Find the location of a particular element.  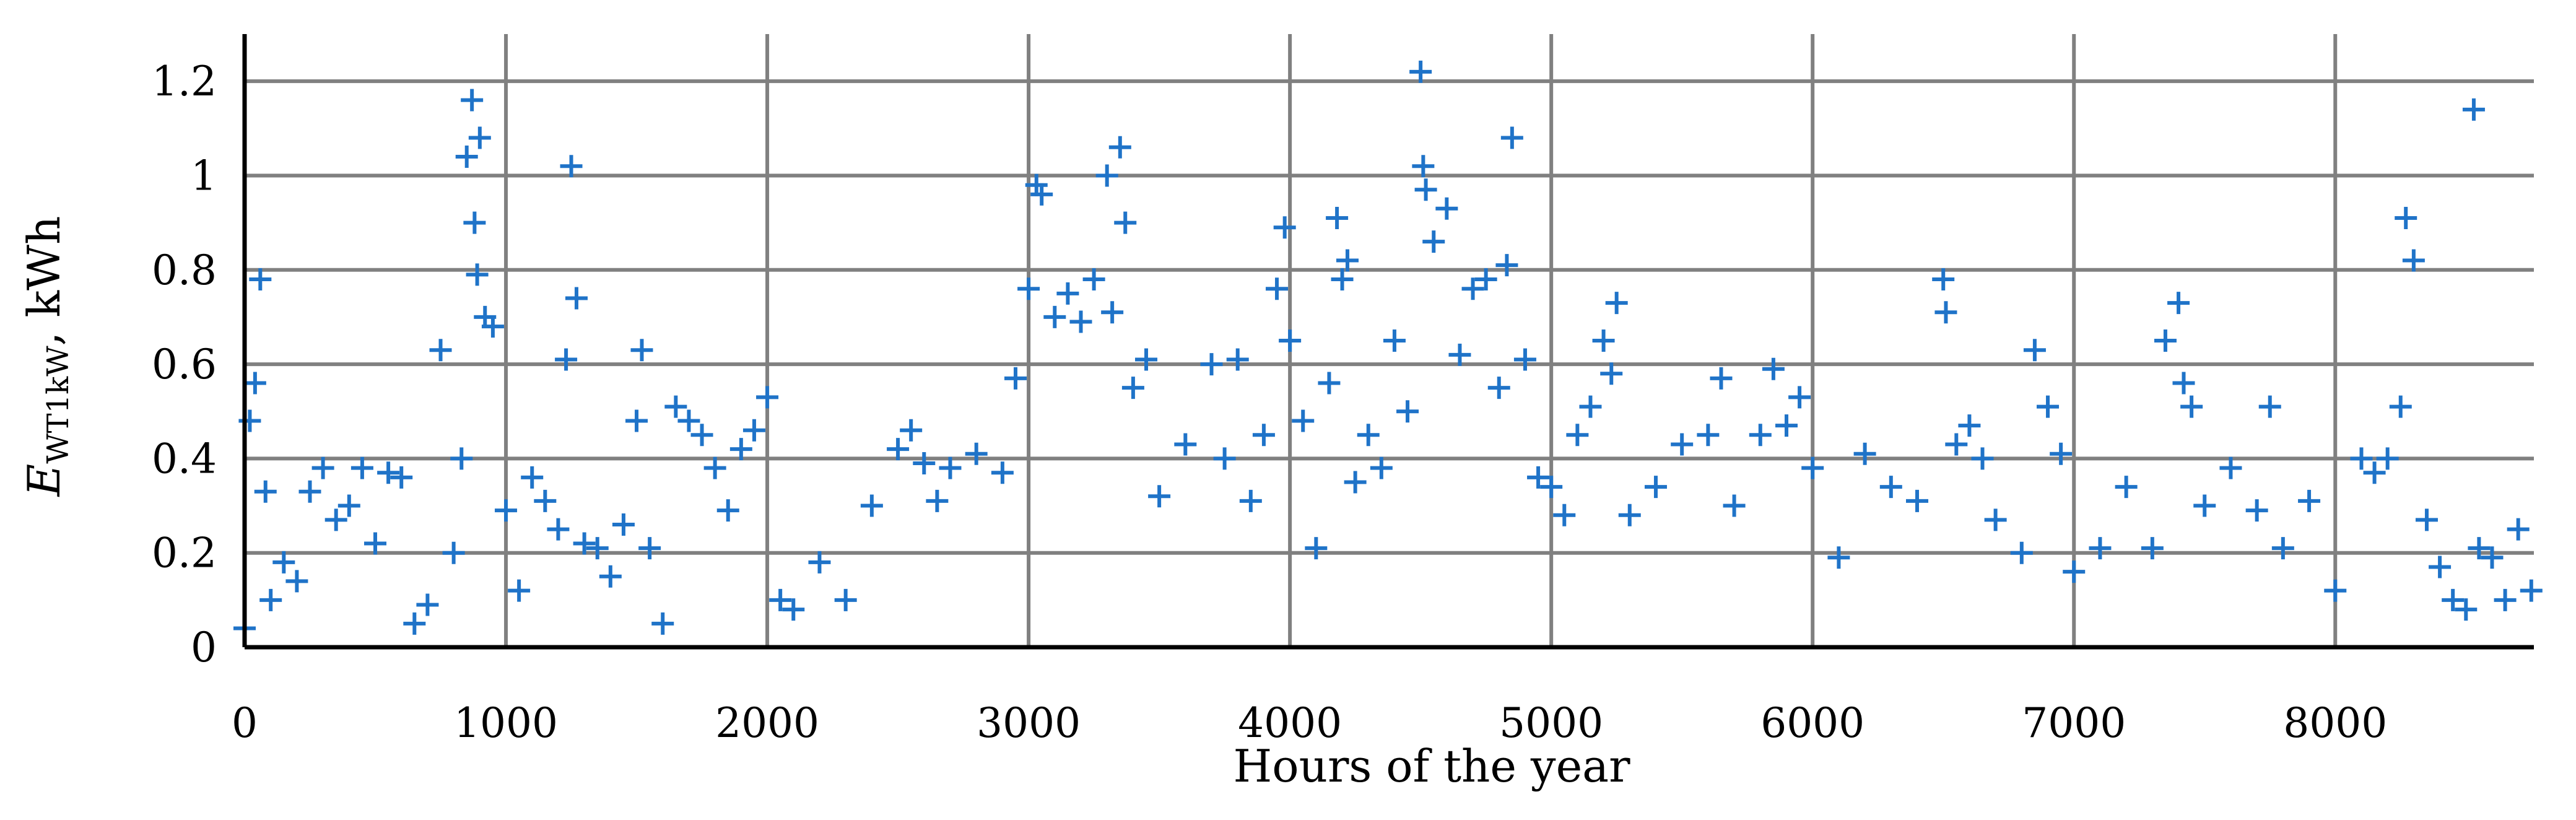

x-tick-label: 1000 is located at coordinates (506, 723).